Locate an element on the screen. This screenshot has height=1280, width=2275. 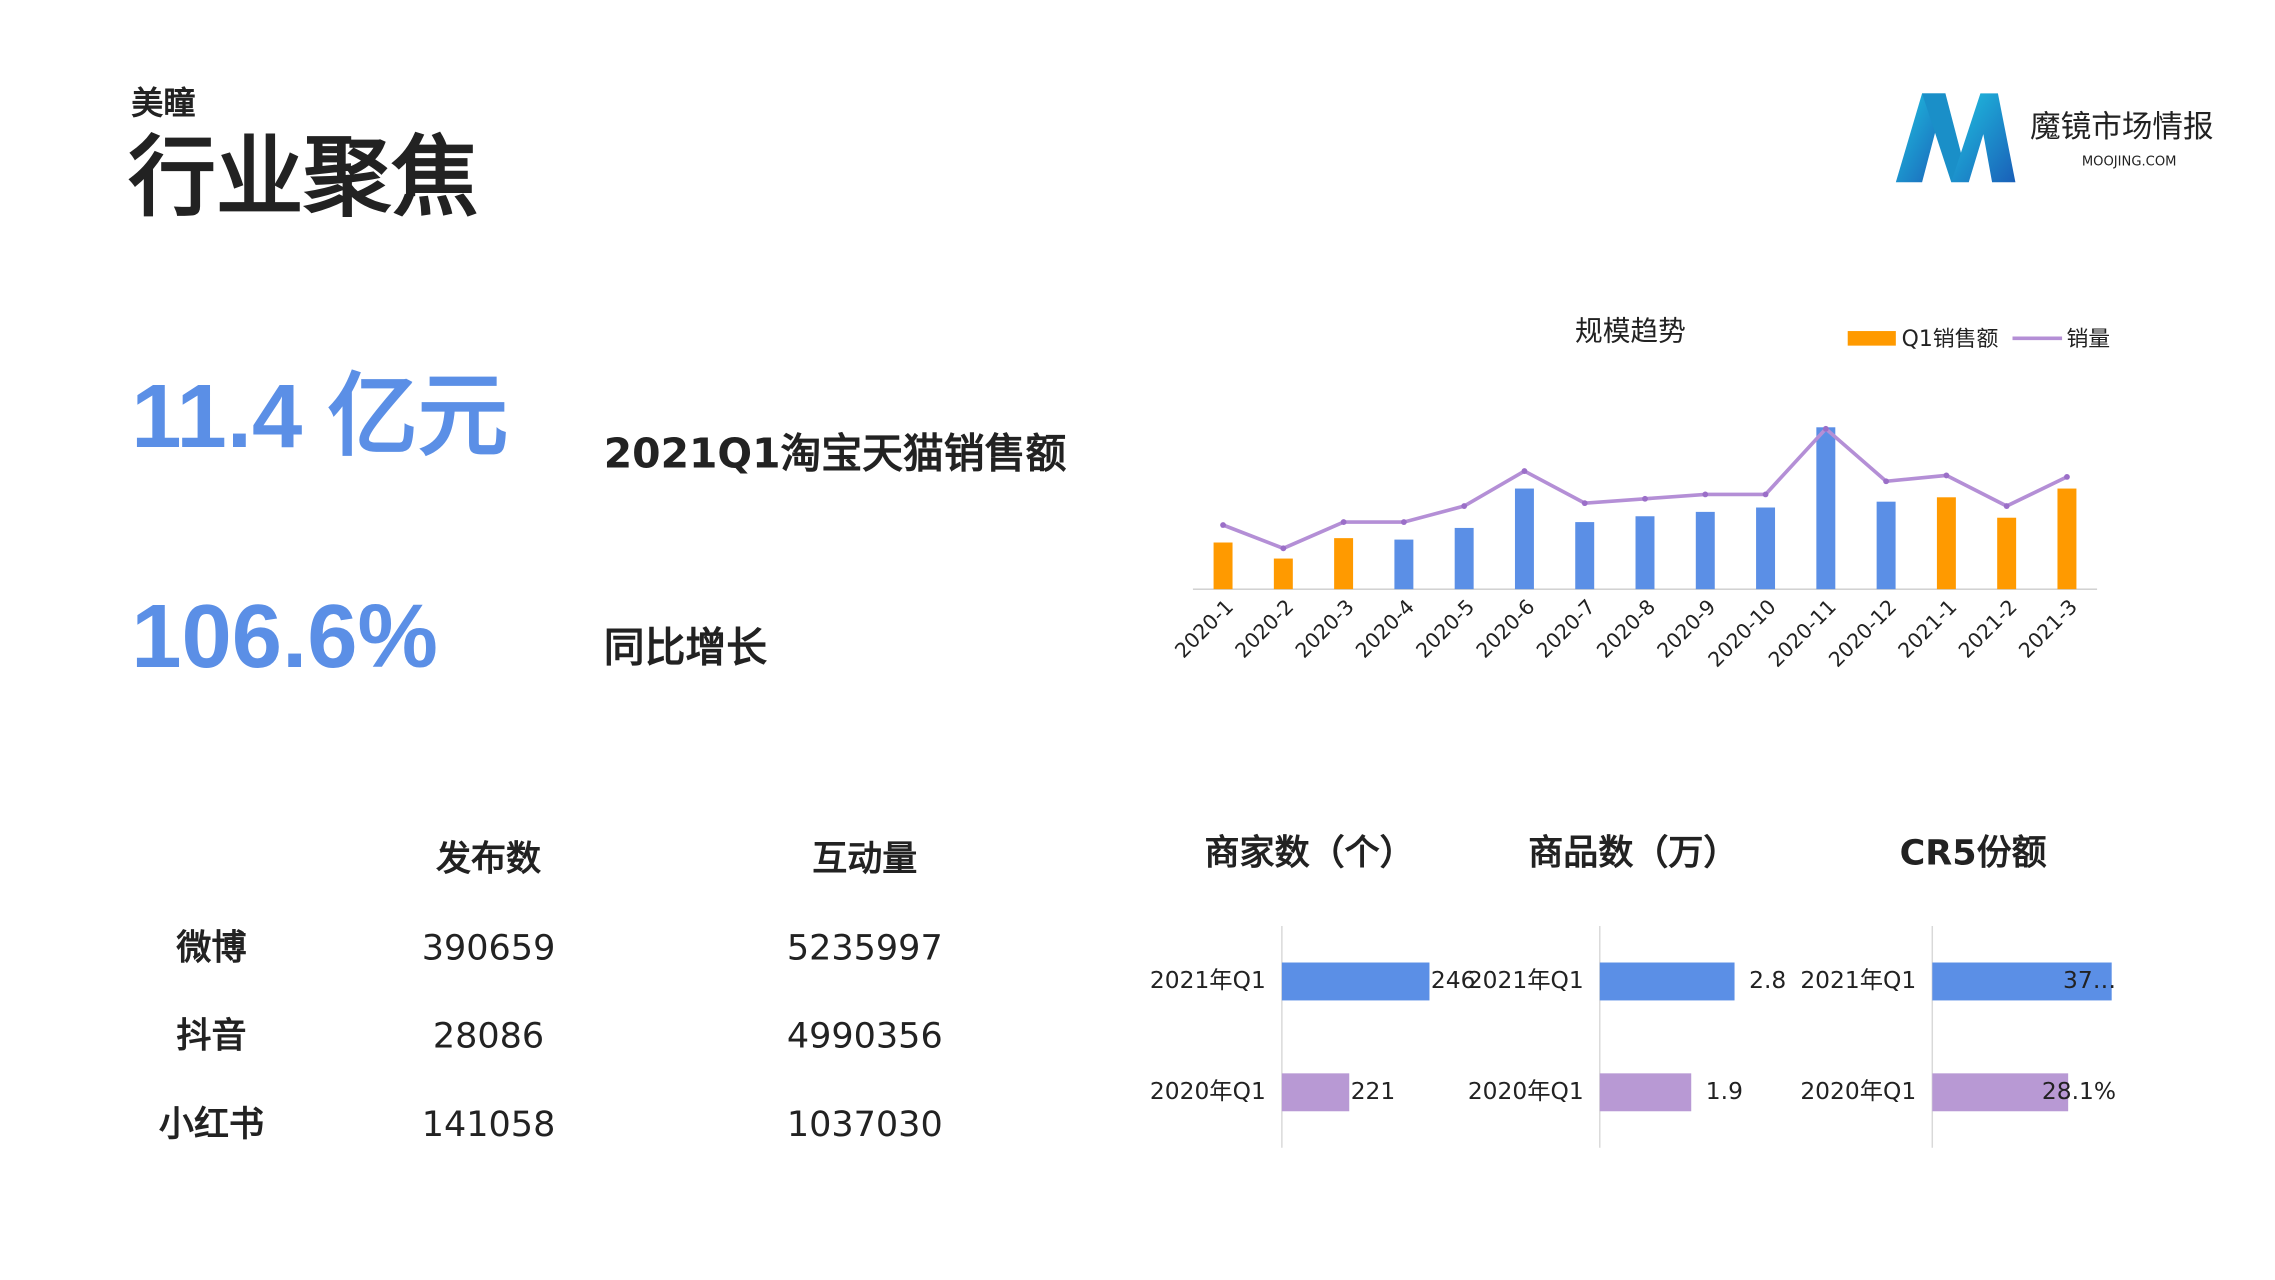
chart-title: CR5份额 is located at coordinates (1973, 854).